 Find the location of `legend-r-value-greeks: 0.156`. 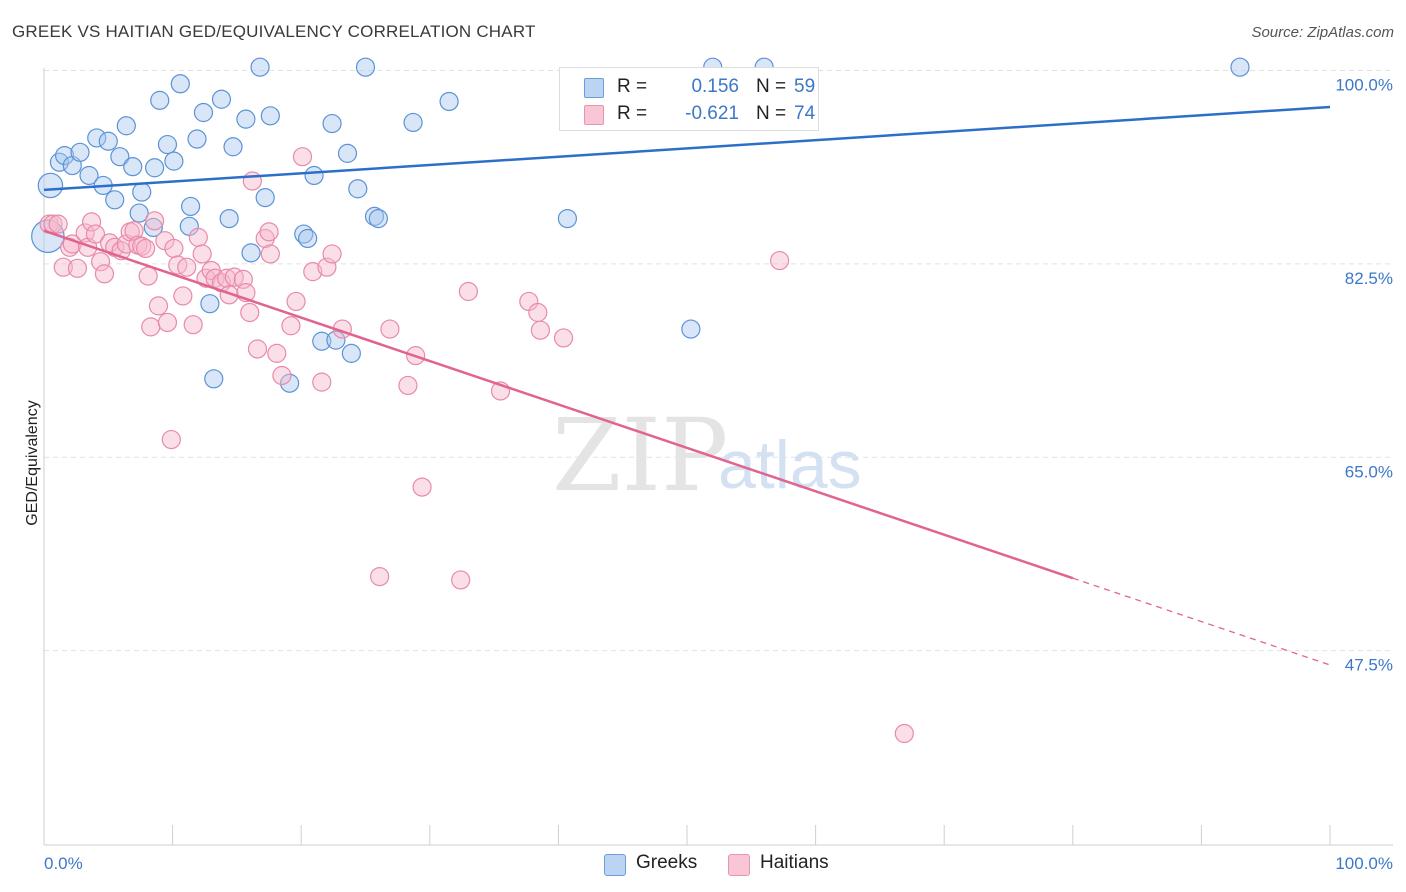

legend-r-value-greeks: 0.156 is located at coordinates (715, 86).